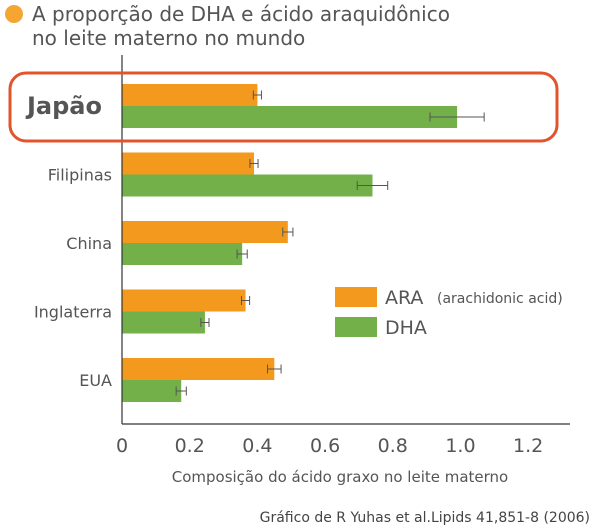 The image size is (600, 530). Describe the element at coordinates (190, 95) in the screenshot. I see `bar-ara-japao` at that location.